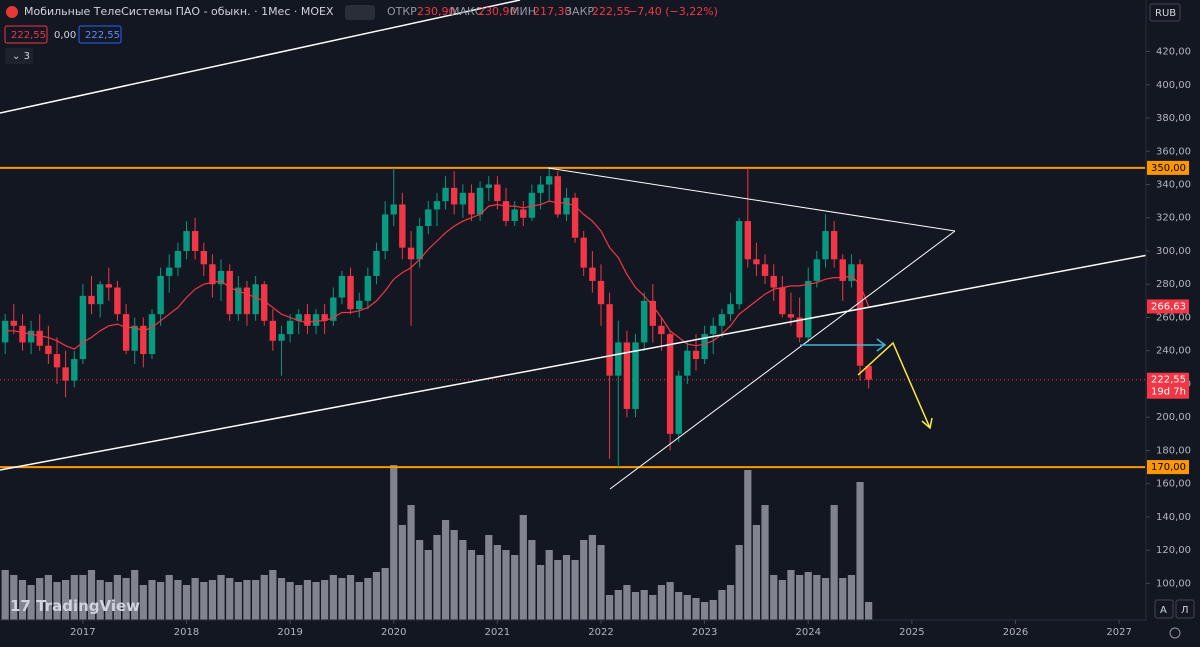  I want to click on y-tick-label: 380,00, so click(1173, 118).